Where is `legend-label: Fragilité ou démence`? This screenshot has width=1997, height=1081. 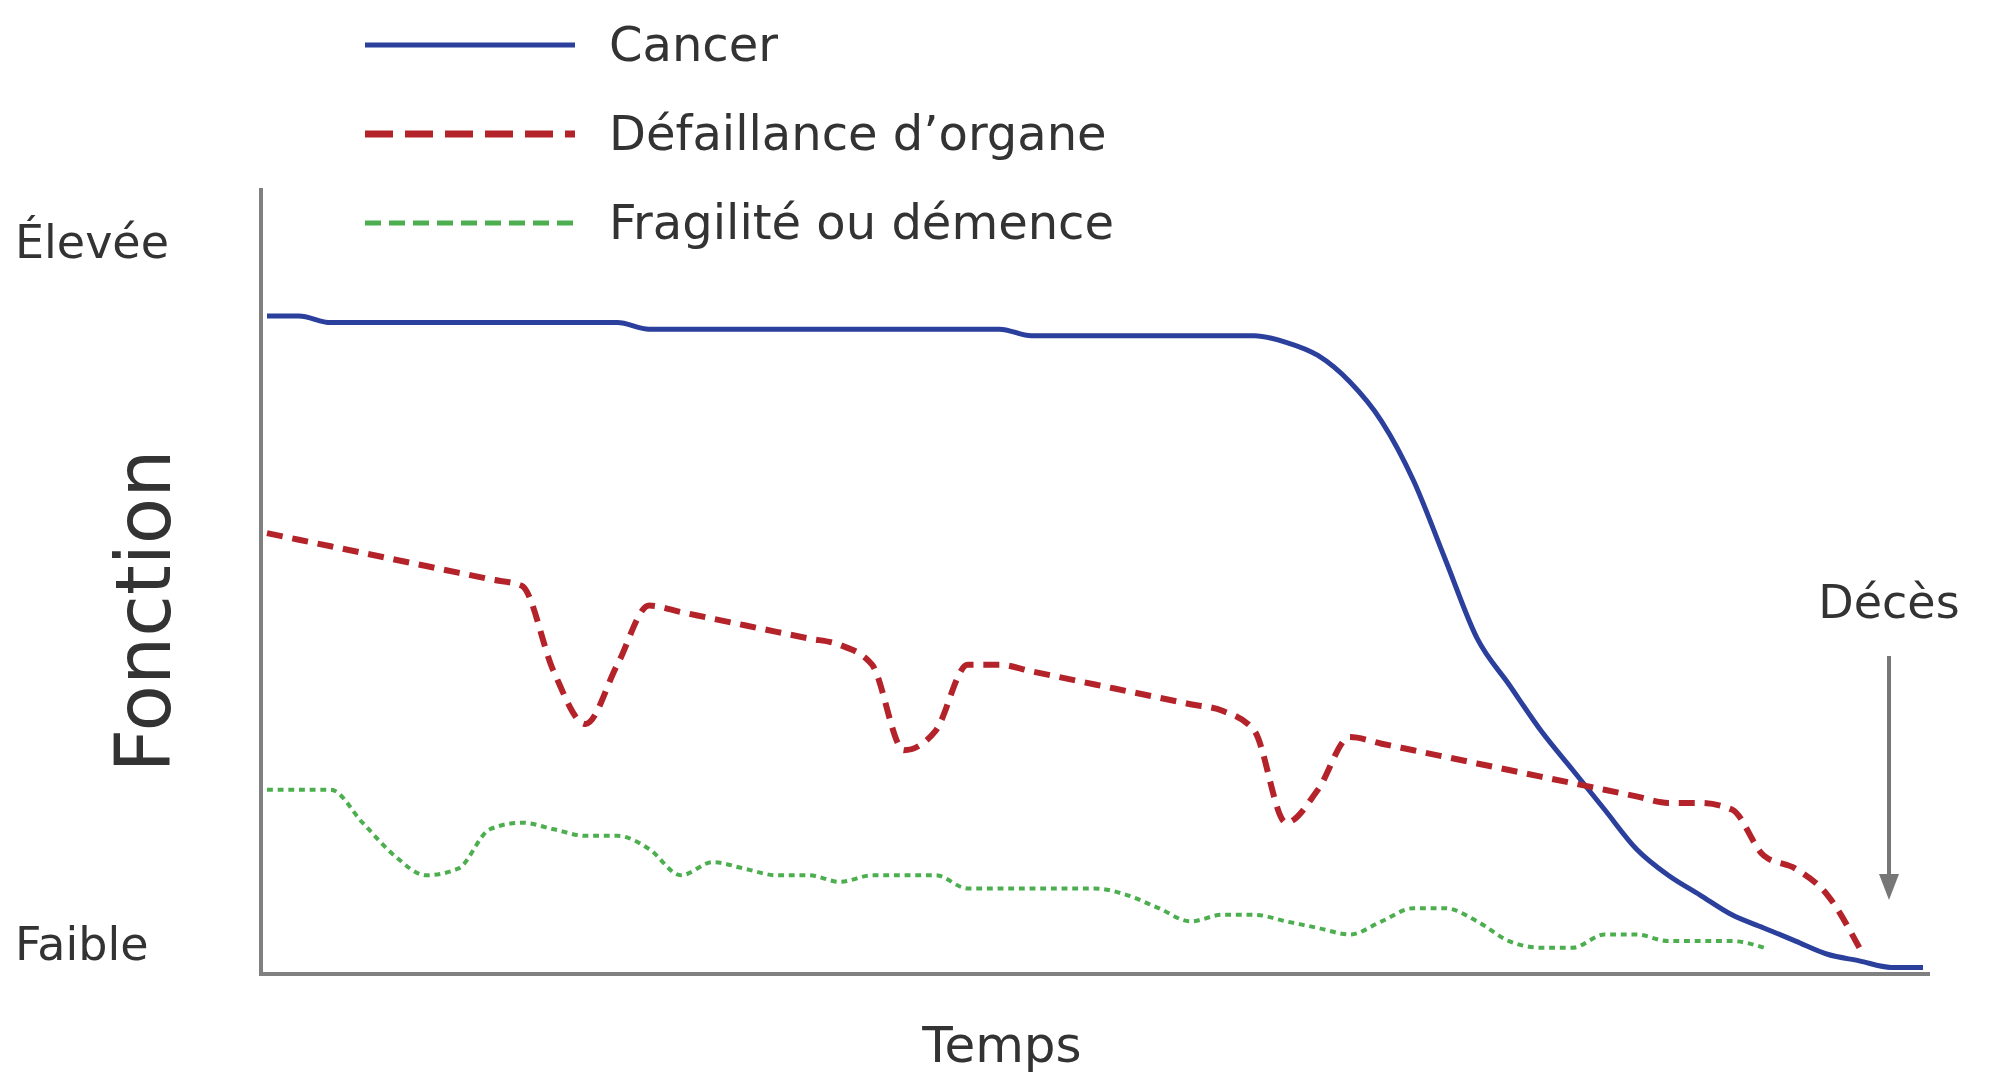 legend-label: Fragilité ou démence is located at coordinates (862, 222).